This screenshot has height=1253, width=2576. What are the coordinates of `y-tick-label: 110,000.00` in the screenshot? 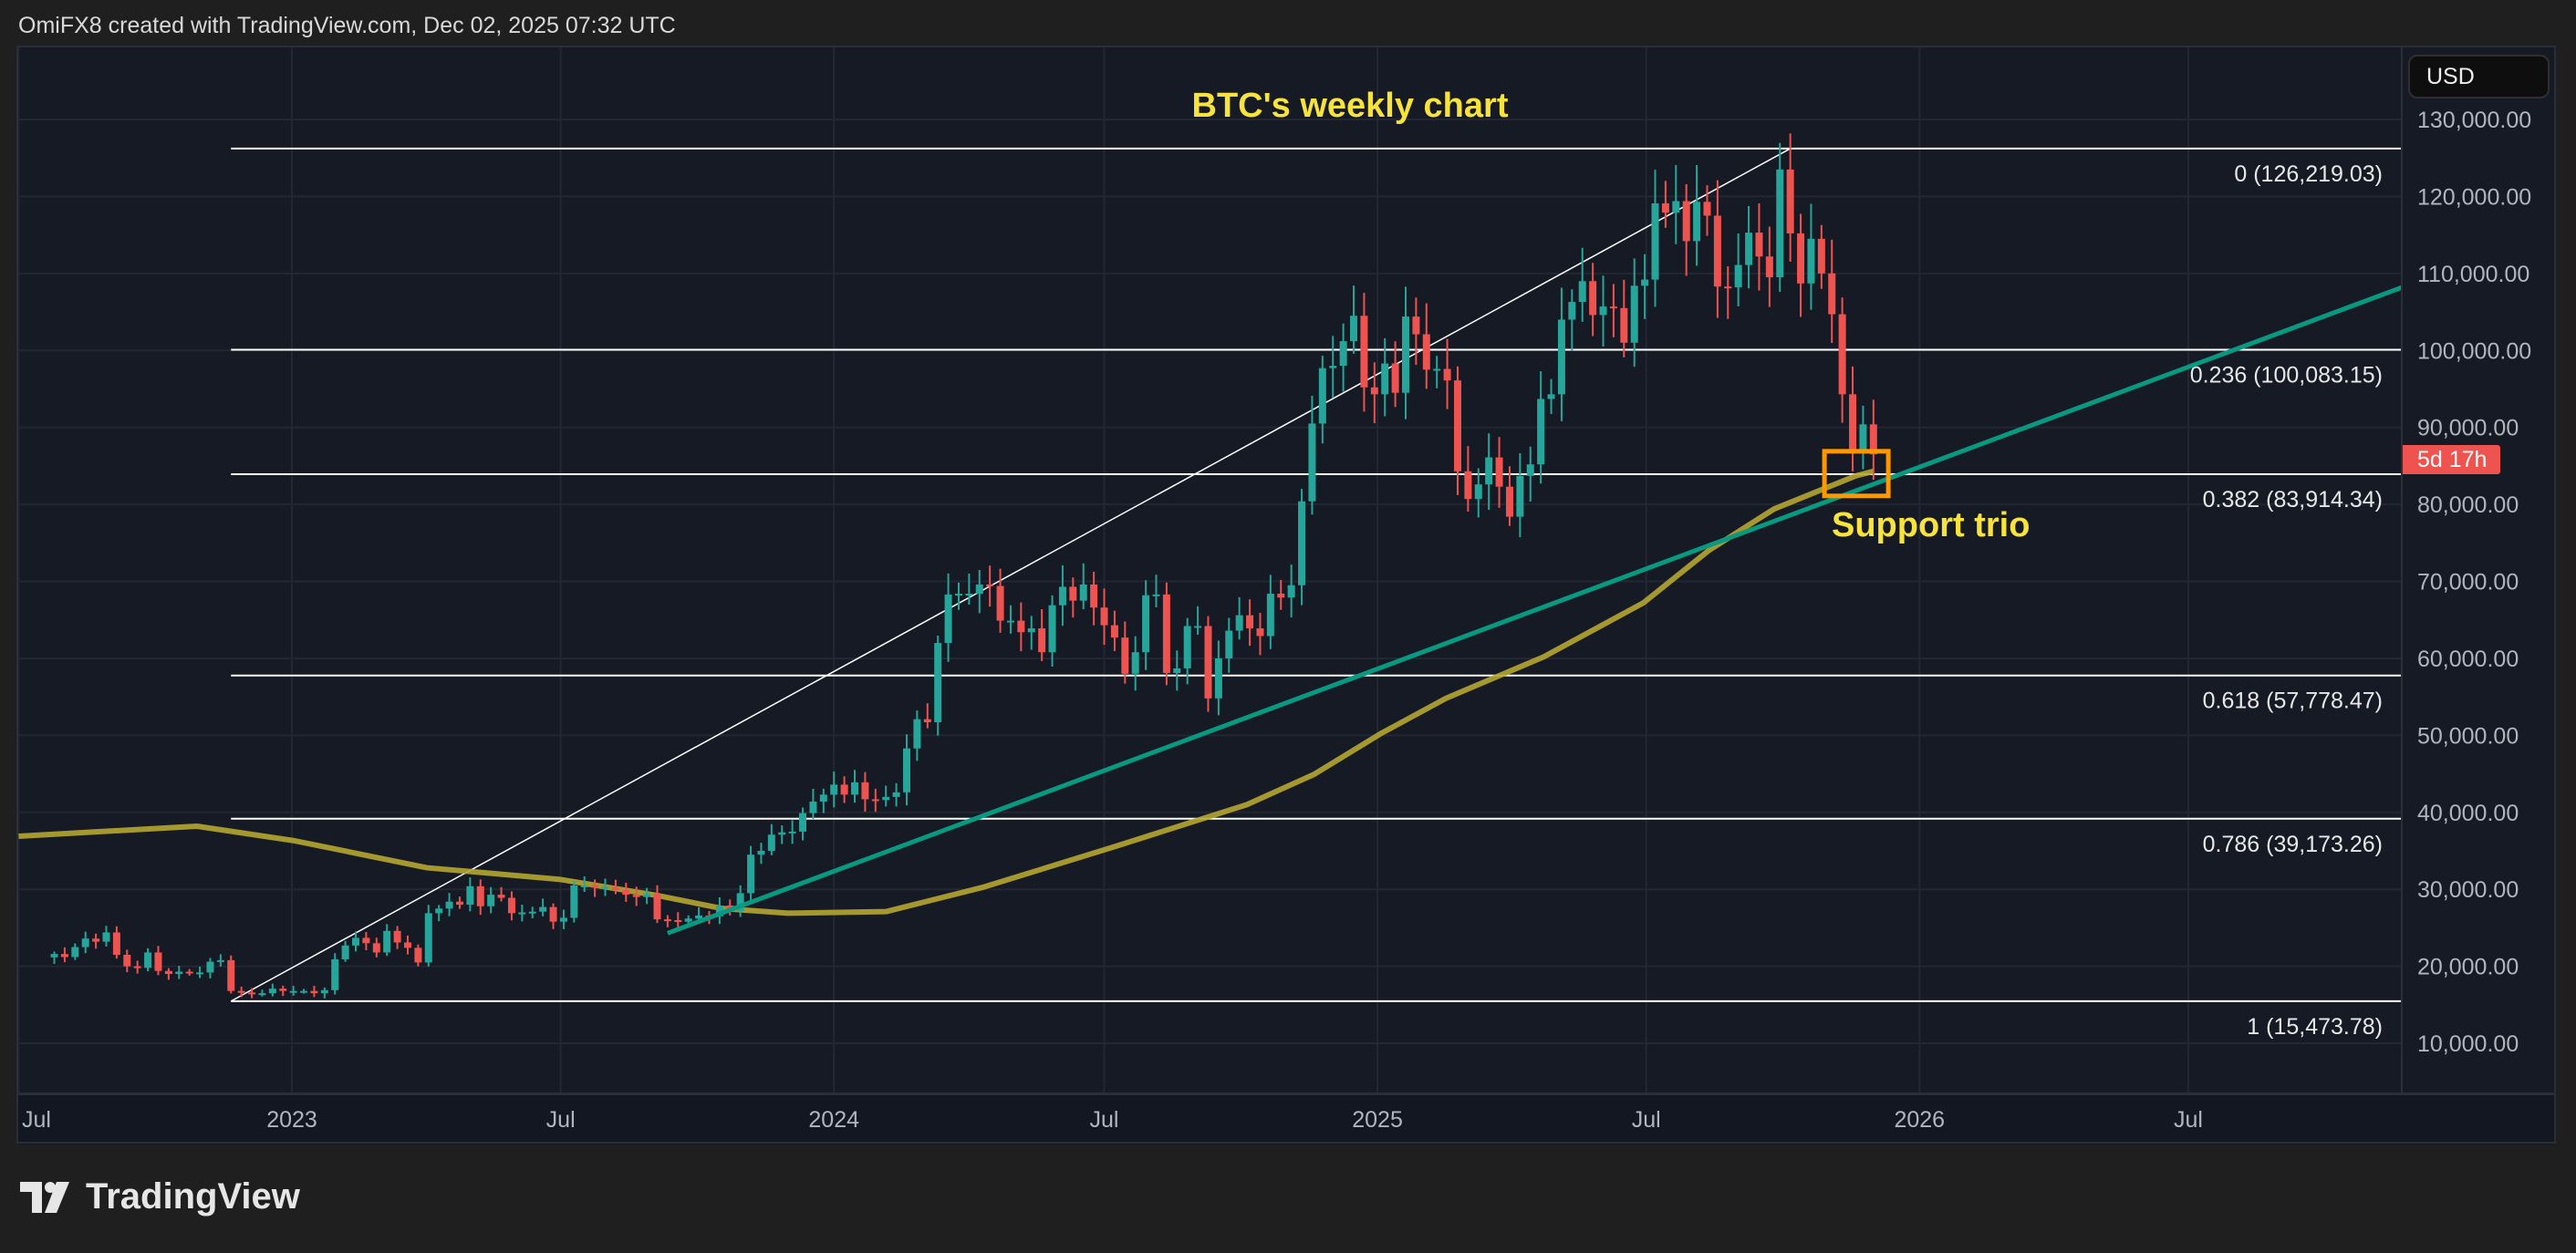 It's located at (2473, 274).